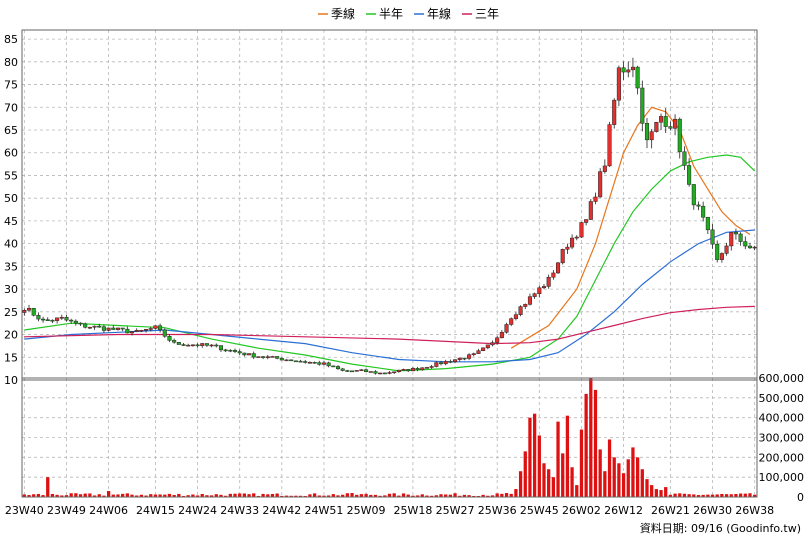 The image size is (808, 540). Describe the element at coordinates (408, 13) in the screenshot. I see `chart-legend: 季線 半年 年線 三年` at that location.